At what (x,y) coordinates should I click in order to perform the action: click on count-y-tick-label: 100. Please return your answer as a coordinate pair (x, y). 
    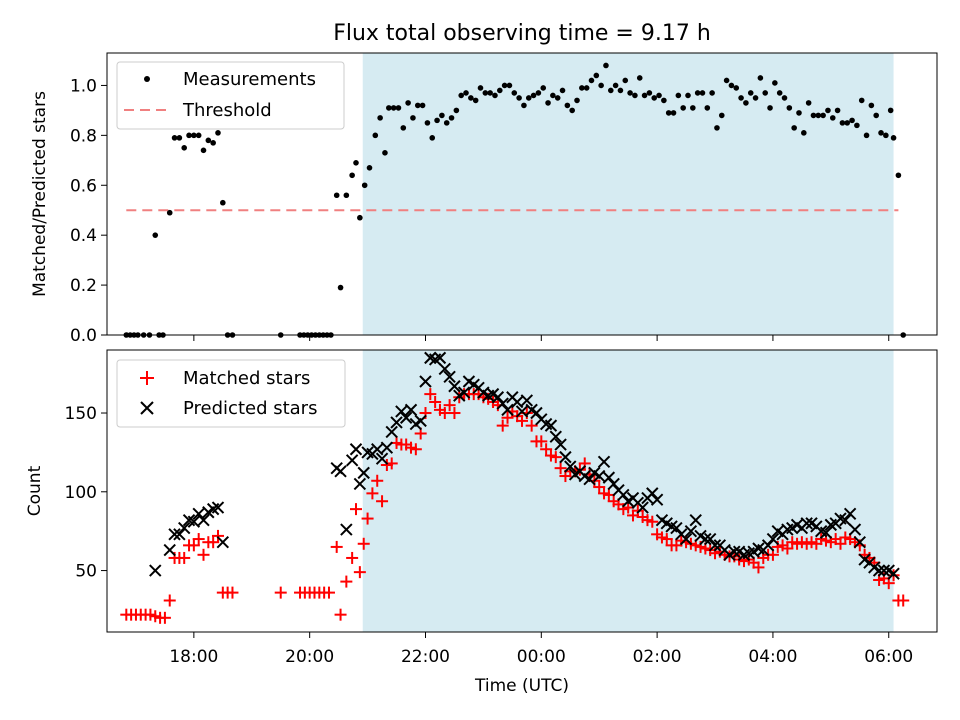
    Looking at the image, I should click on (81, 493).